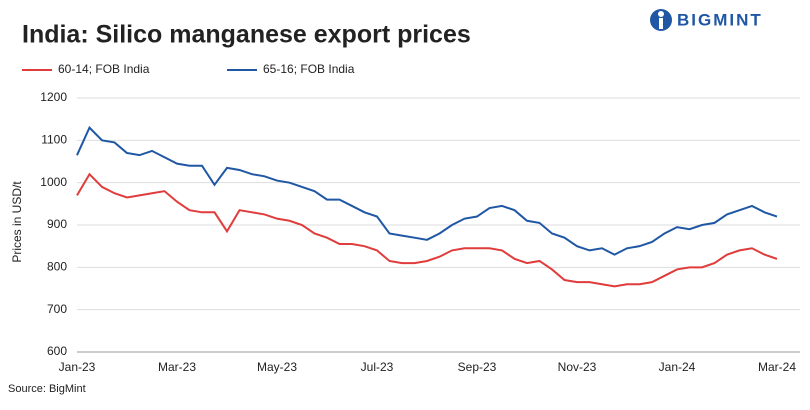 This screenshot has height=410, width=810. Describe the element at coordinates (720, 19) in the screenshot. I see `logo-text: BIGMINT` at that location.